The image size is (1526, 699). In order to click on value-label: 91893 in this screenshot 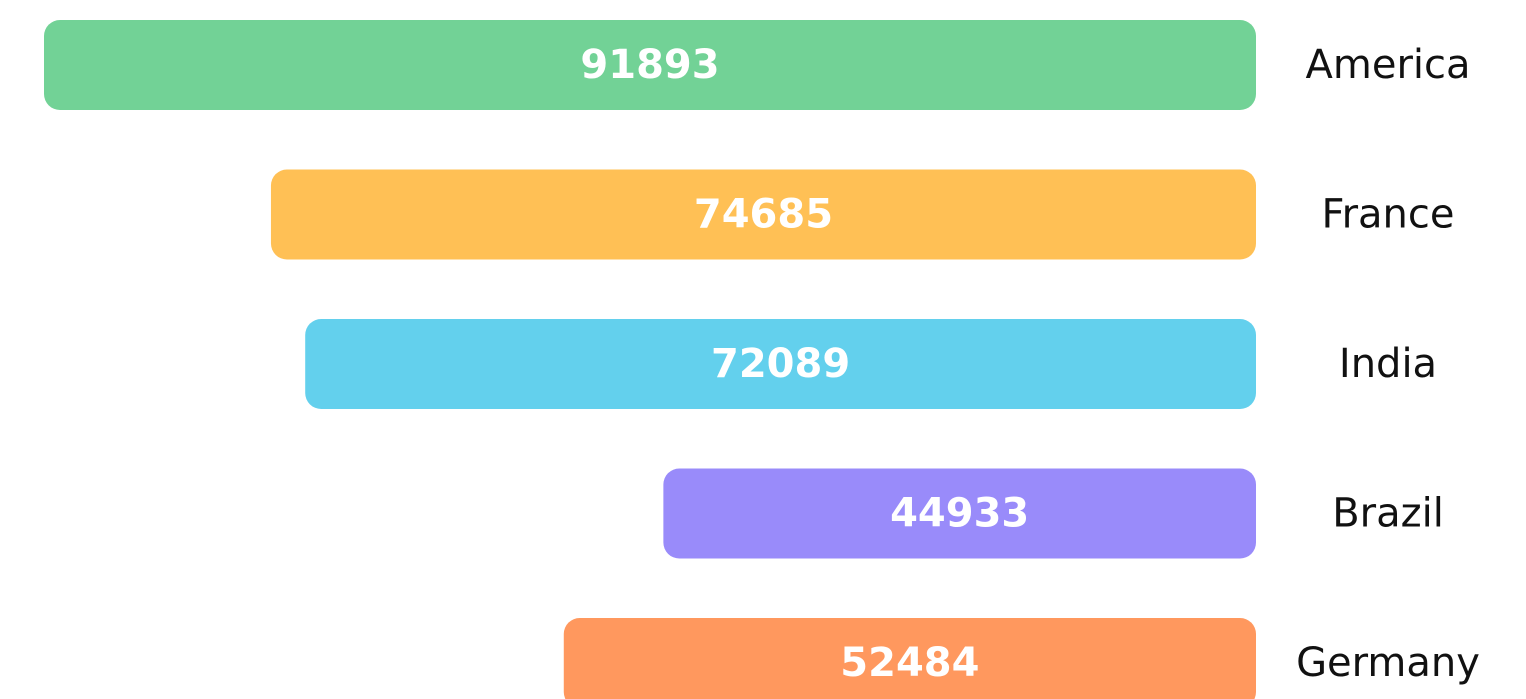, I will do `click(649, 65)`.